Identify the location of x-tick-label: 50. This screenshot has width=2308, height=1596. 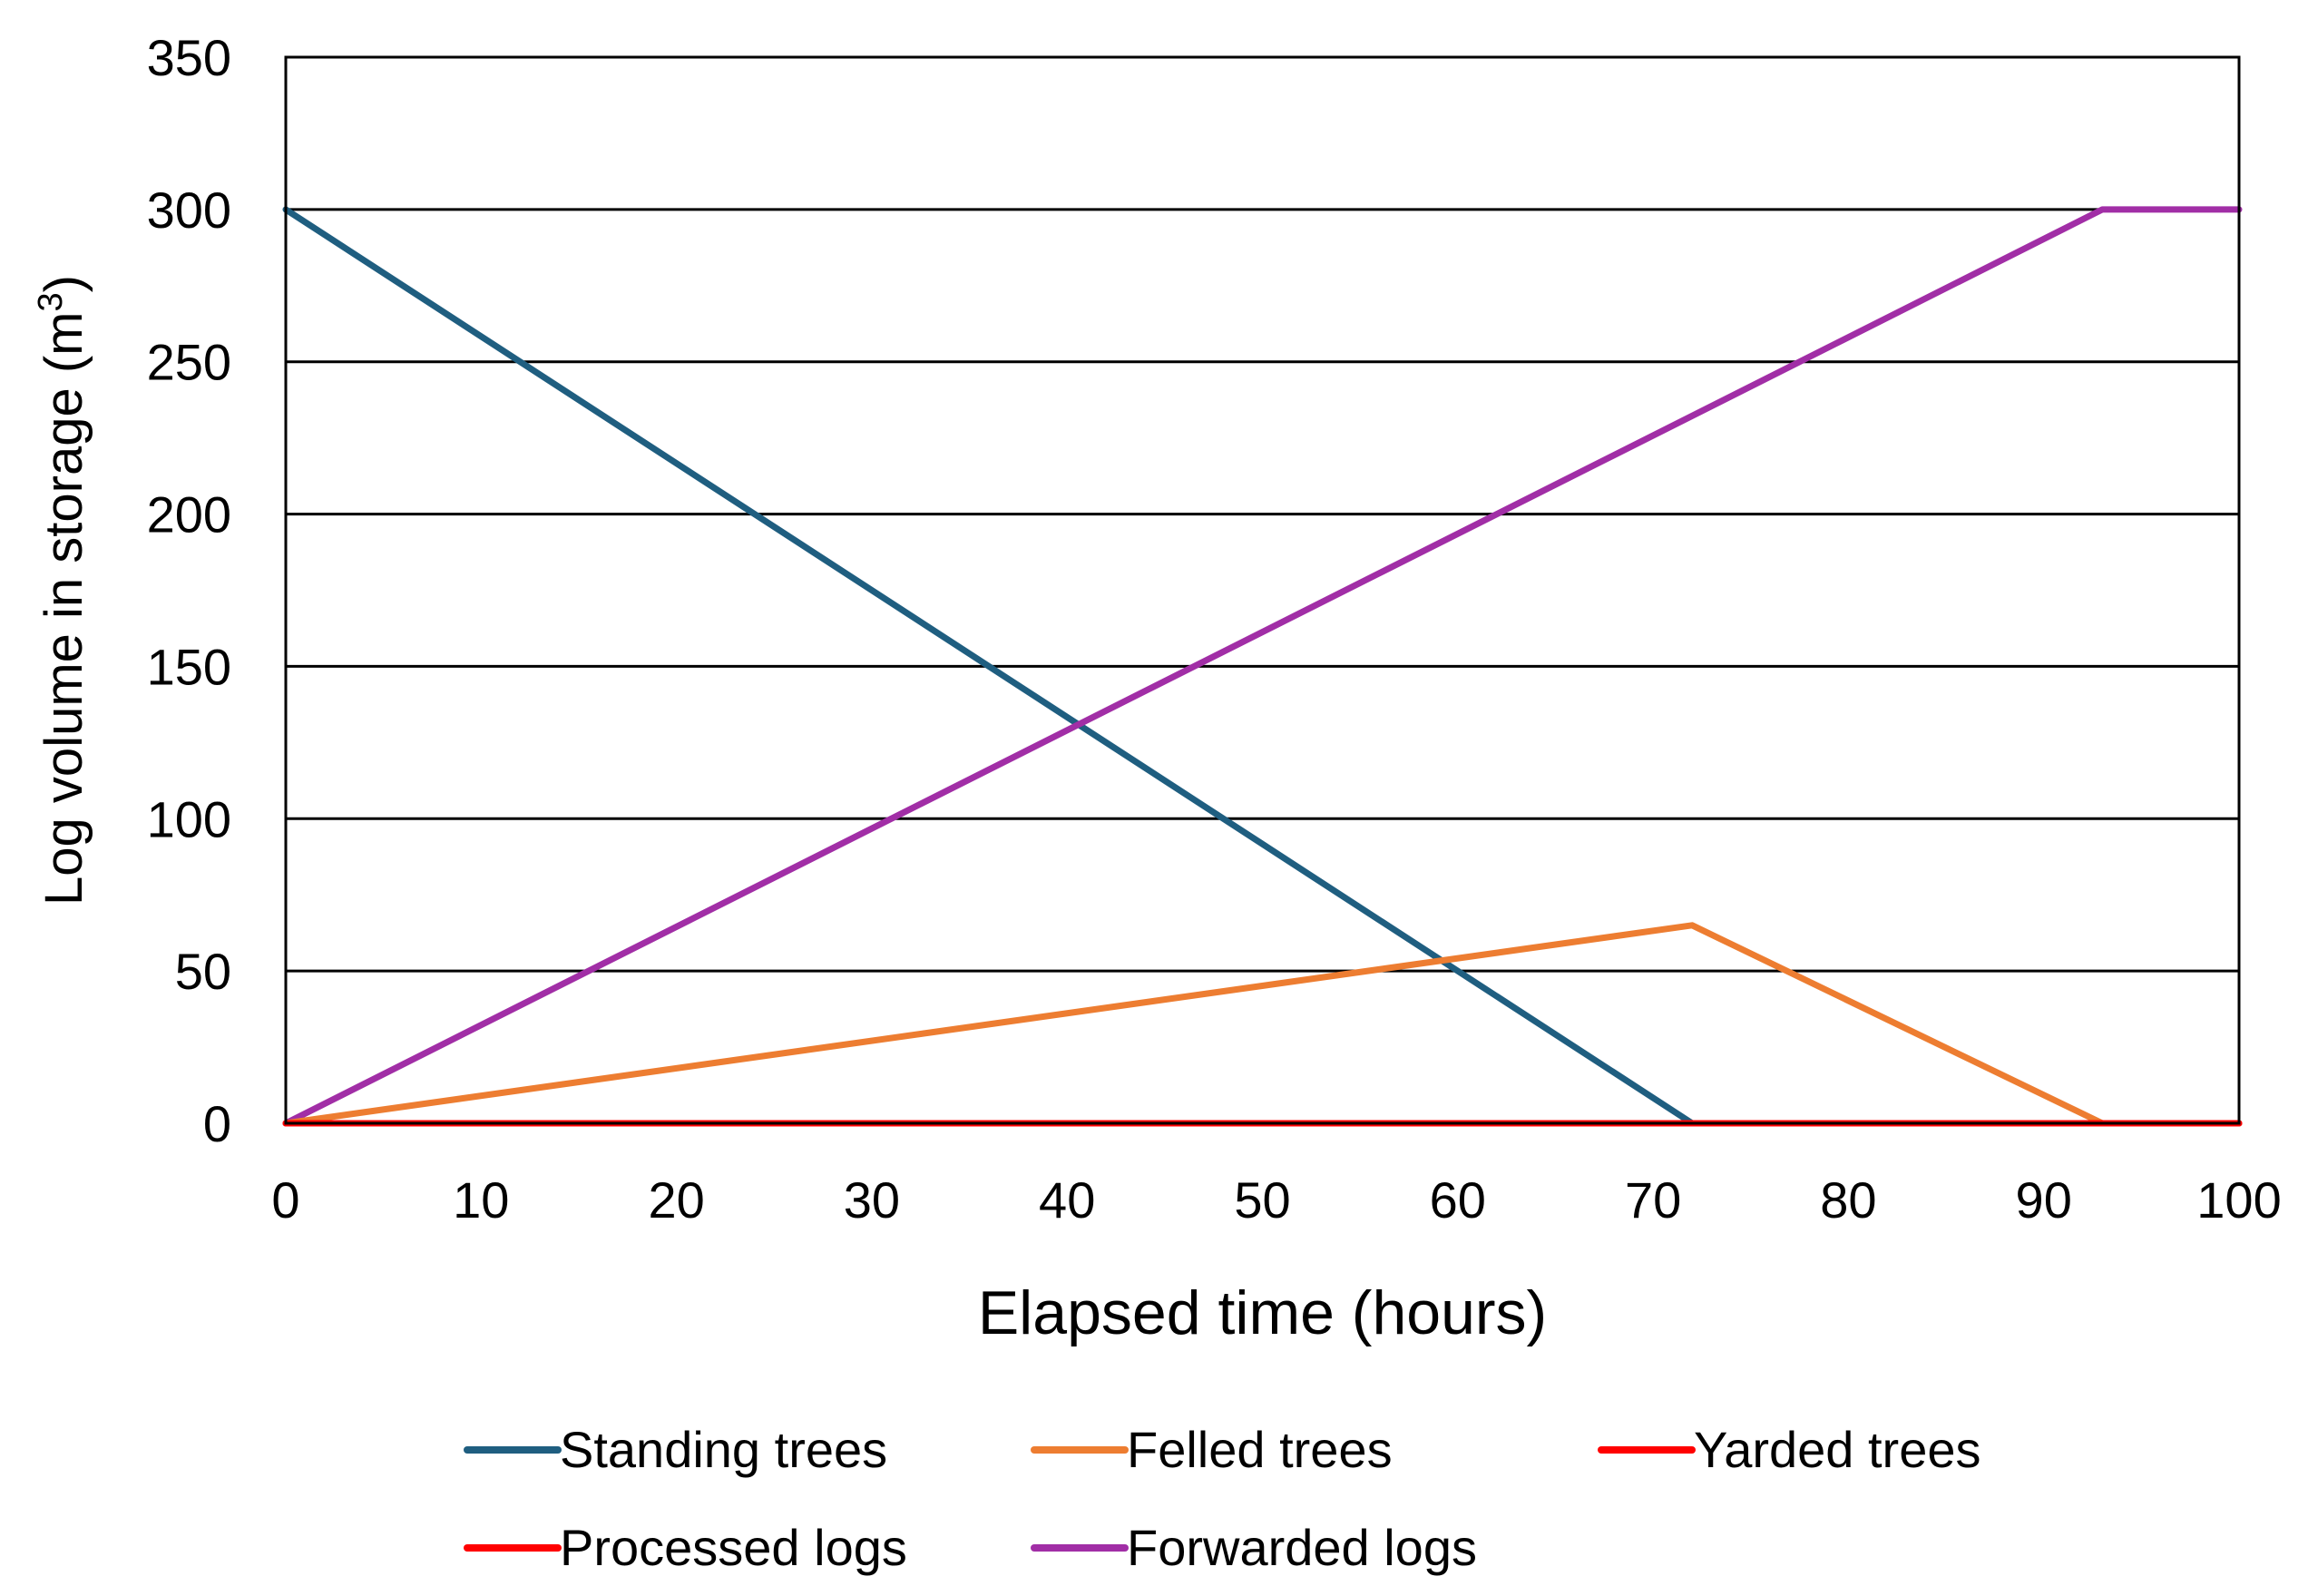
(1262, 1200).